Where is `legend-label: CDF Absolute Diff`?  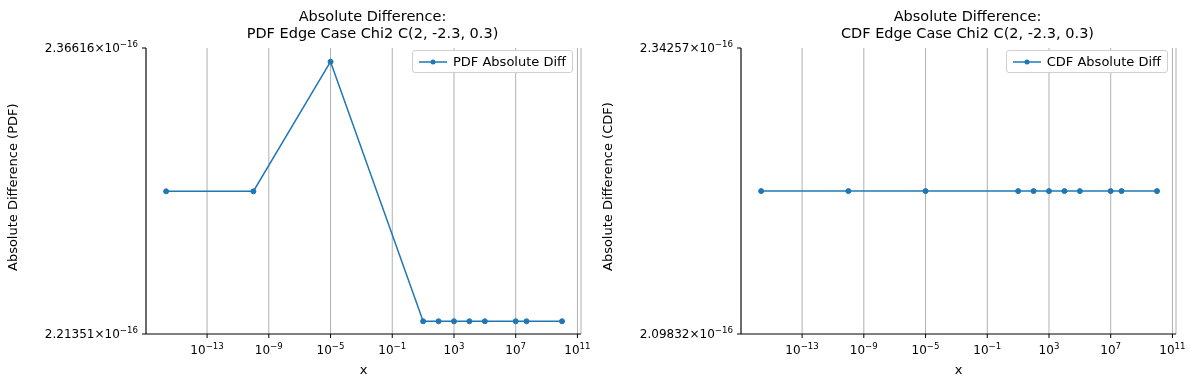
legend-label: CDF Absolute Diff is located at coordinates (1103, 61).